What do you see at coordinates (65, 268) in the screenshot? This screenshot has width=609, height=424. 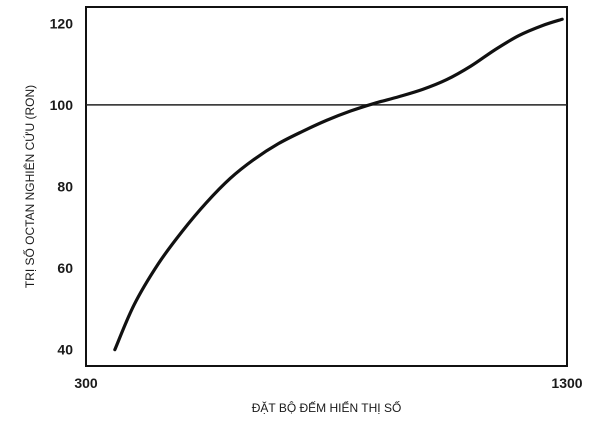 I see `y-tick-label-60: 60` at bounding box center [65, 268].